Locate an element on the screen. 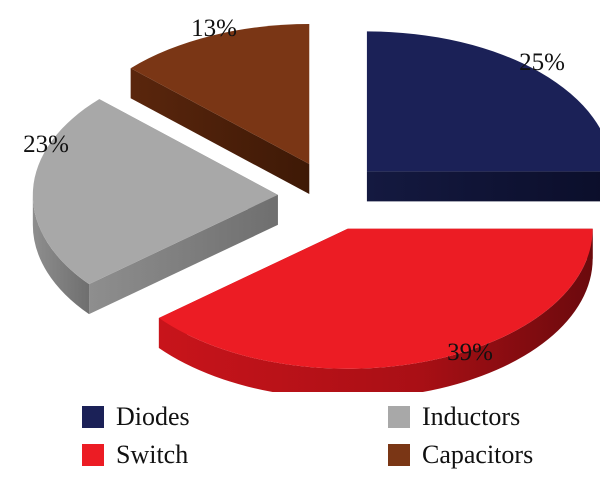 This screenshot has height=491, width=600. legend-label-capacitors: Capacitors is located at coordinates (478, 454).